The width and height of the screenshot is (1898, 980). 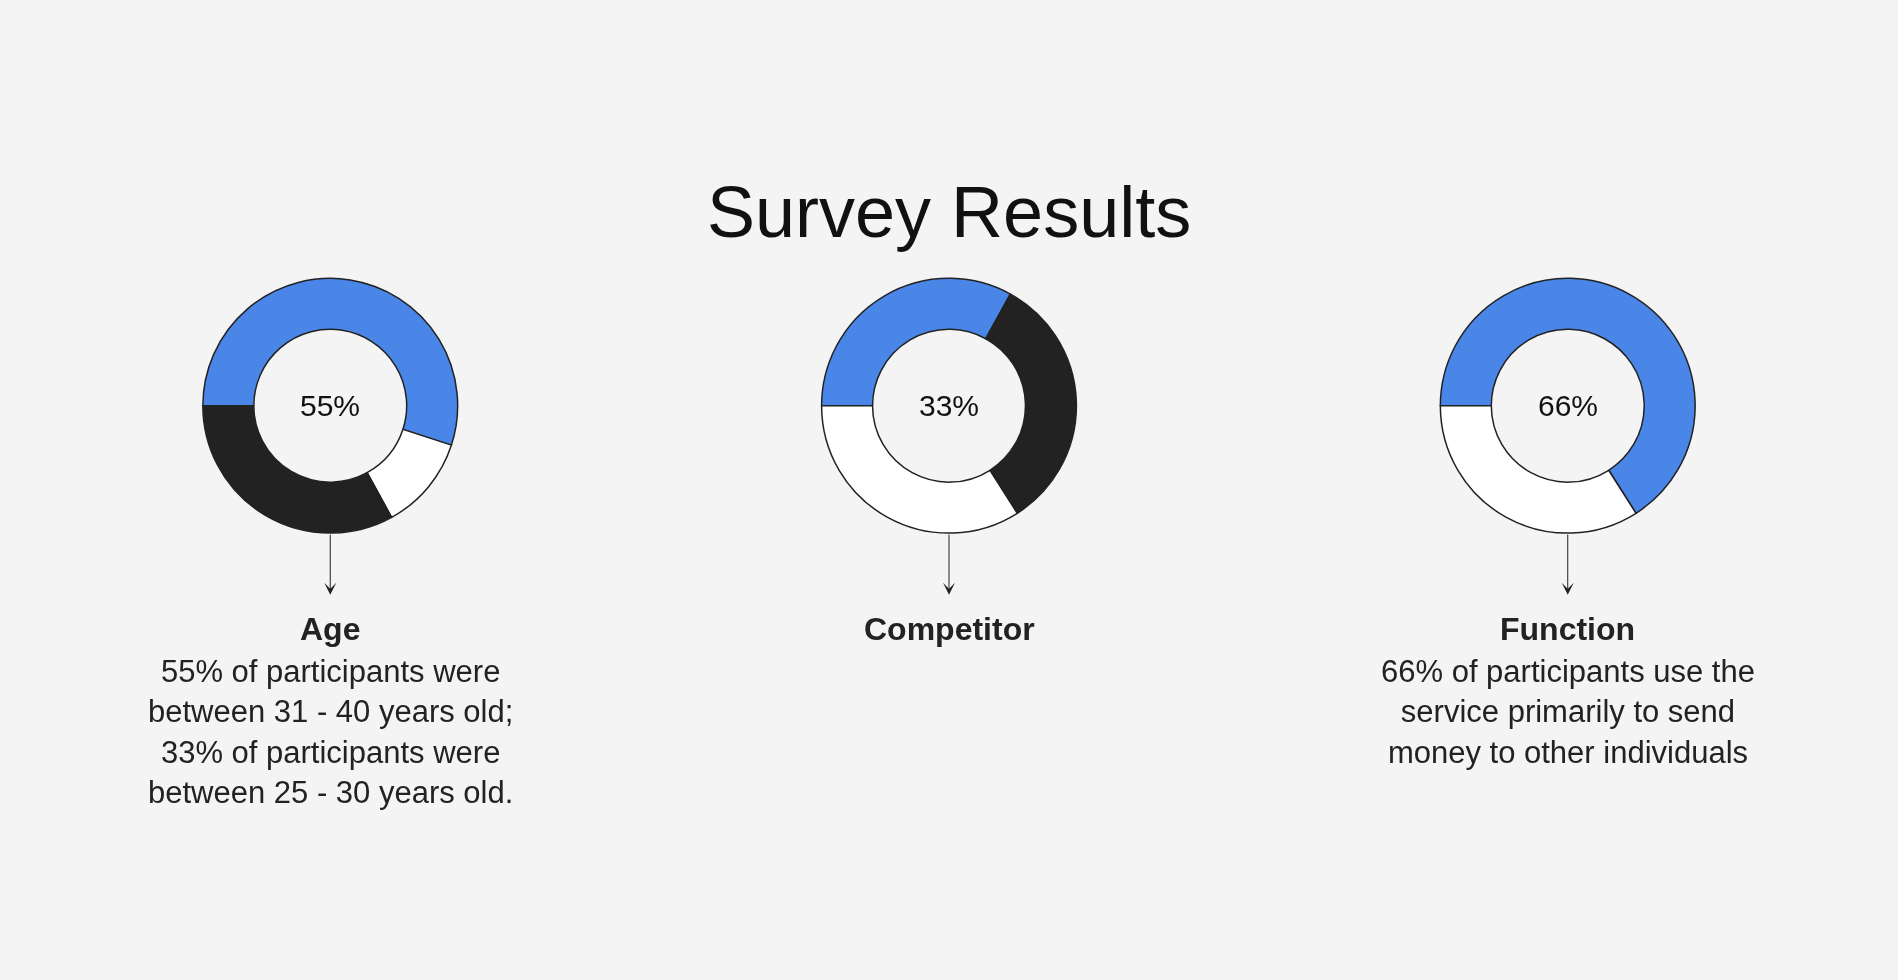 I want to click on text: 66%, so click(x=1568, y=405).